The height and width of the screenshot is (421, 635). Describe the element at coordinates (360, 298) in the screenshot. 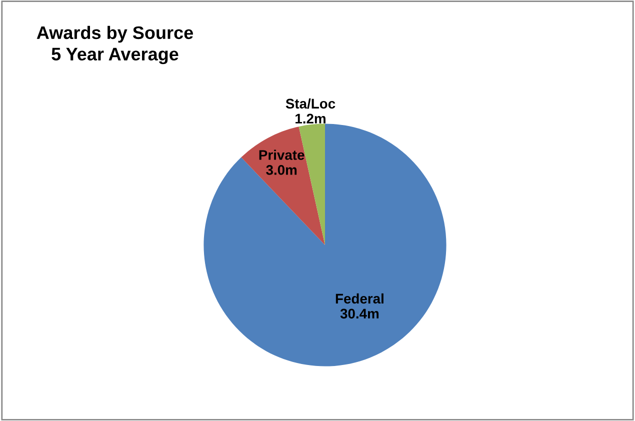

I see `slice-label: Federal` at that location.